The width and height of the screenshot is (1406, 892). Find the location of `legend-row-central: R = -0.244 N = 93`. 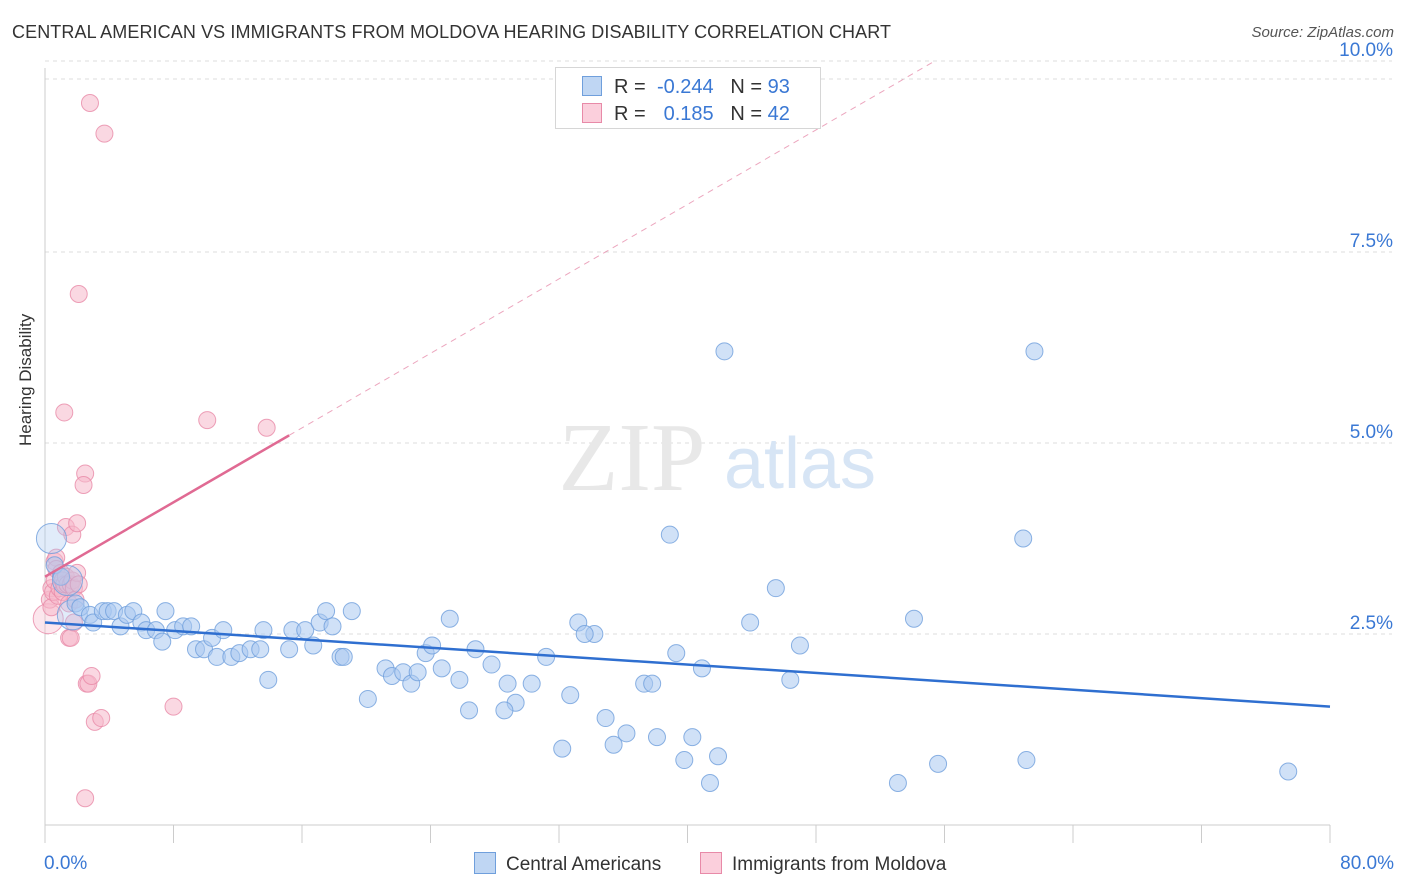

legend-row-central: R = -0.244 N = 93 is located at coordinates (686, 88).